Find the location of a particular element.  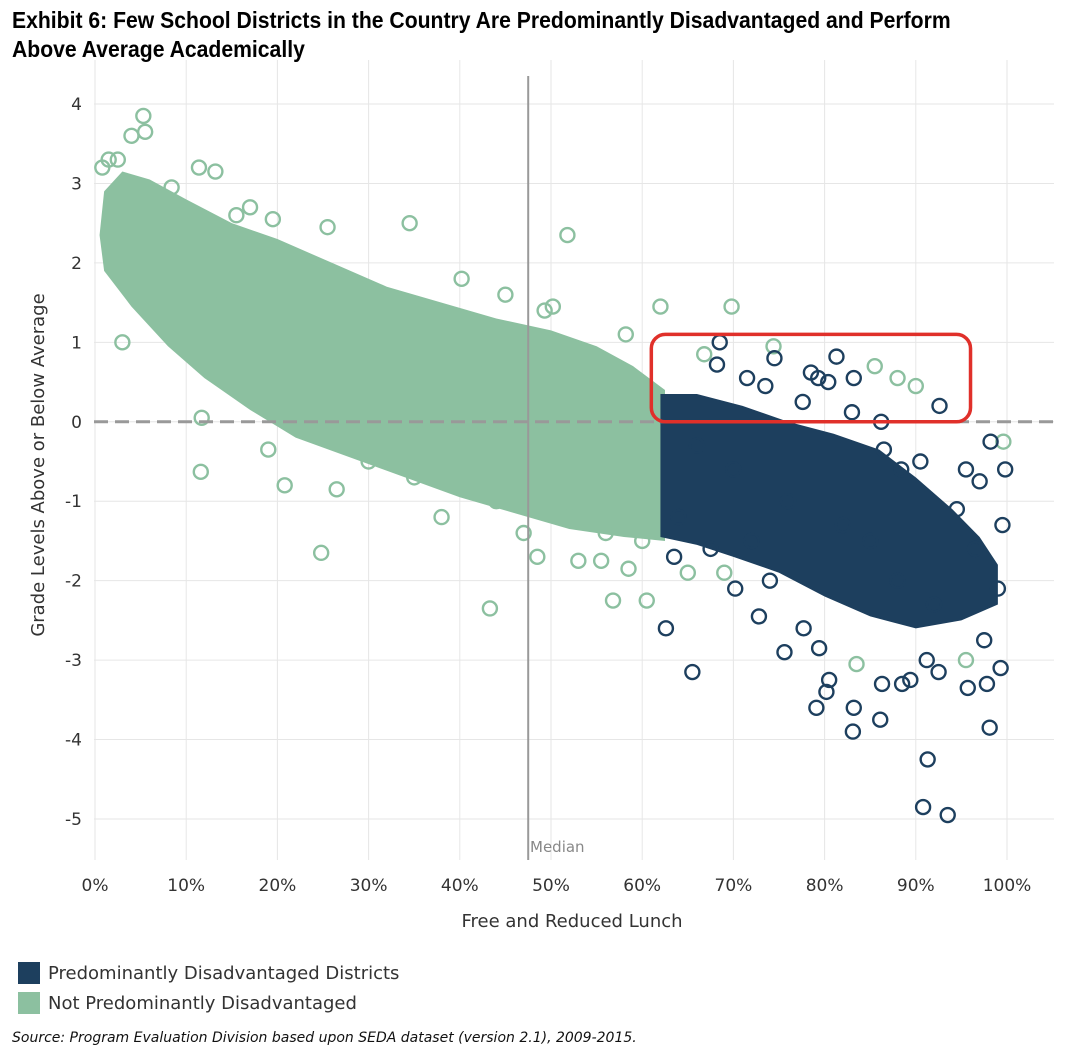

legend-label-disadvantaged: Predominantly Disadvantaged Districts is located at coordinates (224, 973).